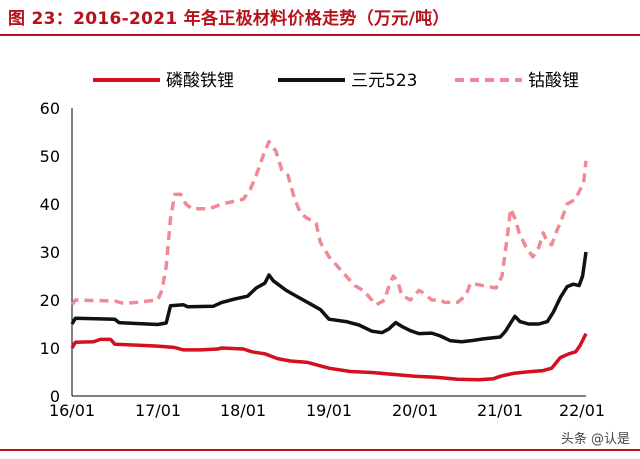  I want to click on x-tick-label: 16/01, so click(72, 410).